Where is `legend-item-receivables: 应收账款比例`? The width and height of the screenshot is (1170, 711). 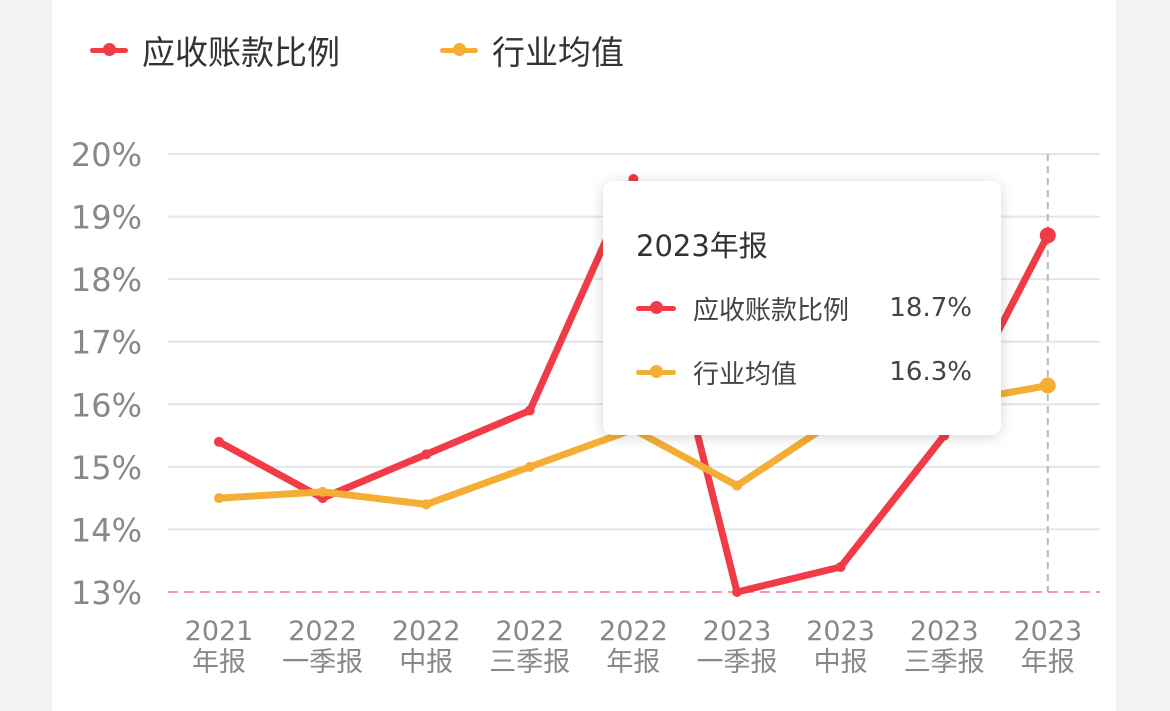
legend-item-receivables: 应收账款比例 is located at coordinates (215, 50).